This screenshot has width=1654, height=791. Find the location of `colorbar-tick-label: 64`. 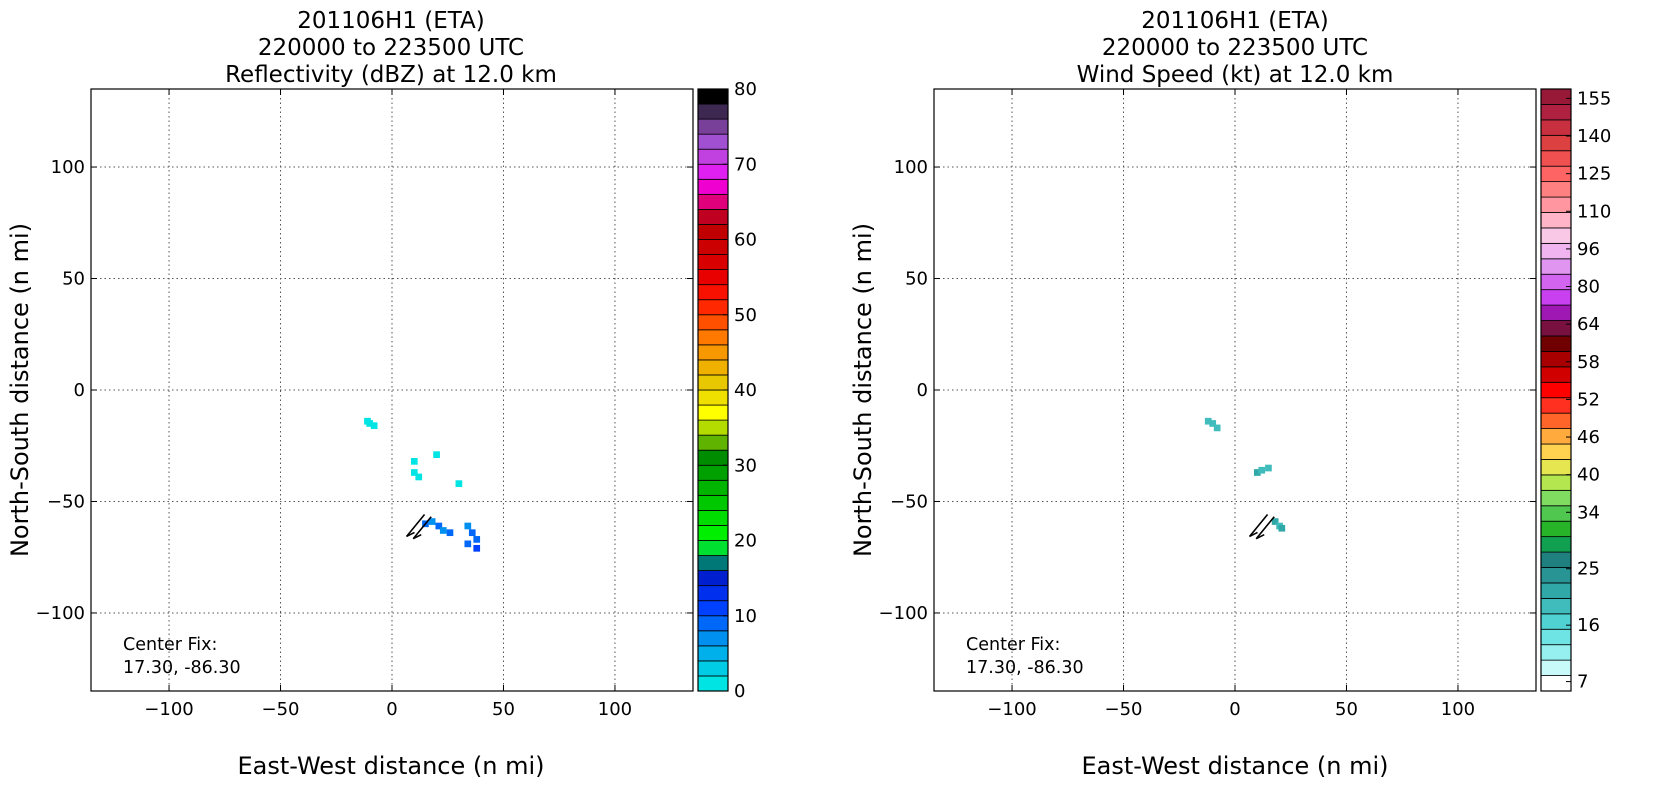

colorbar-tick-label: 64 is located at coordinates (1588, 324).